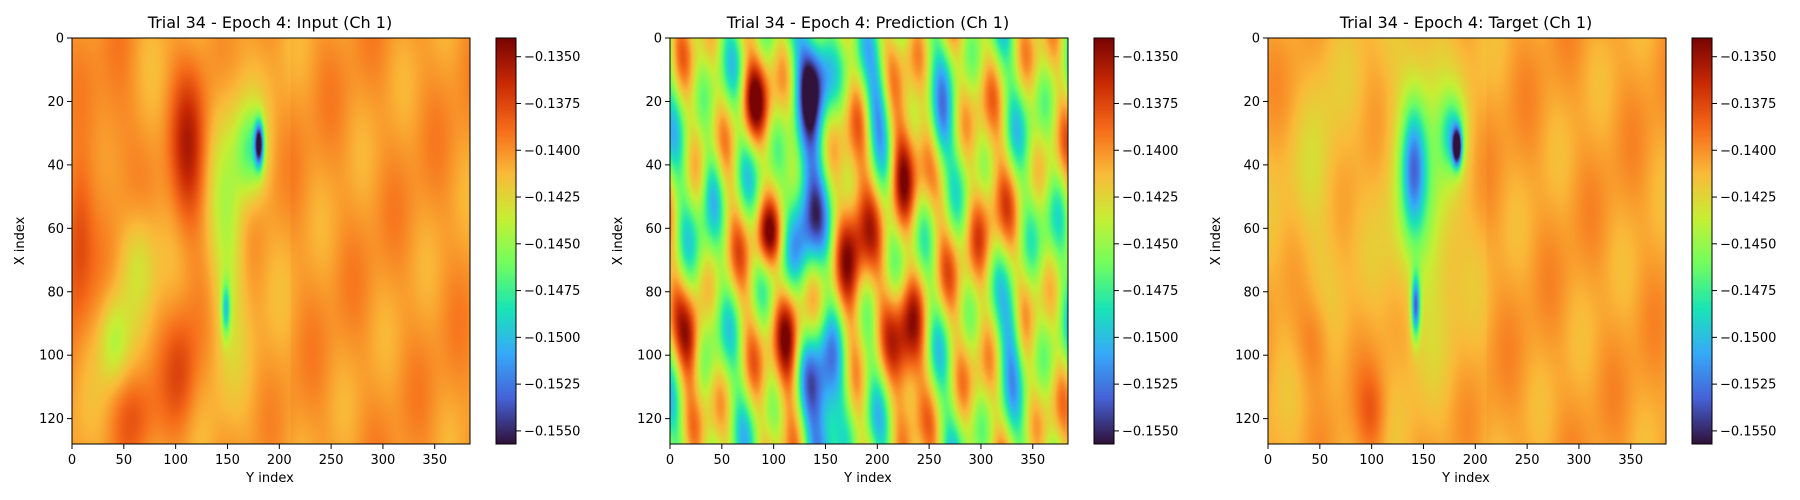 Image resolution: width=1800 pixels, height=500 pixels. What do you see at coordinates (618, 240) in the screenshot?
I see `prediction-y-label: X index` at bounding box center [618, 240].